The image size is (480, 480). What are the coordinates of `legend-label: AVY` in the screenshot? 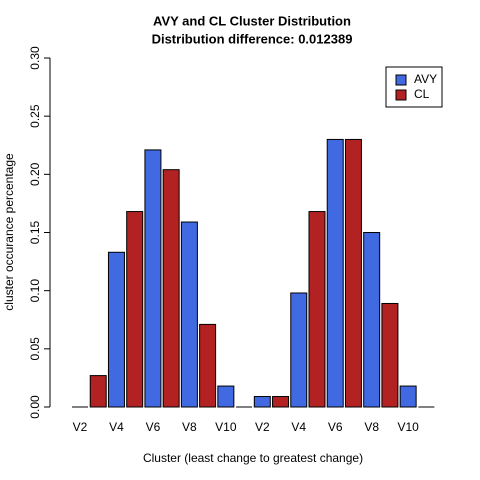 It's located at (425, 79).